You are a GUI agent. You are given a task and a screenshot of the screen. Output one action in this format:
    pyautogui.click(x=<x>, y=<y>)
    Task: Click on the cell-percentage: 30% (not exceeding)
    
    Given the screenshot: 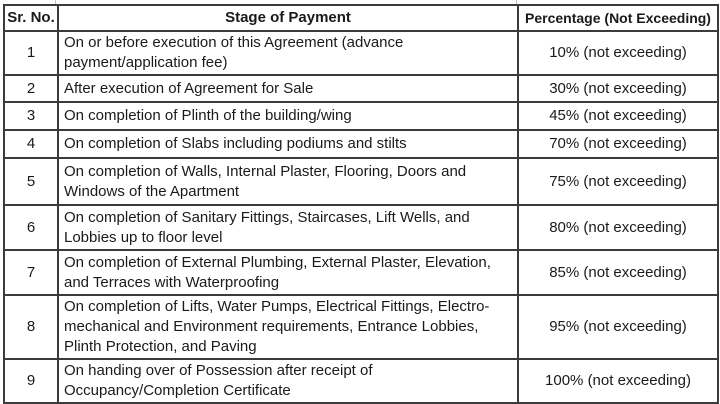 What is the action you would take?
    pyautogui.click(x=618, y=88)
    